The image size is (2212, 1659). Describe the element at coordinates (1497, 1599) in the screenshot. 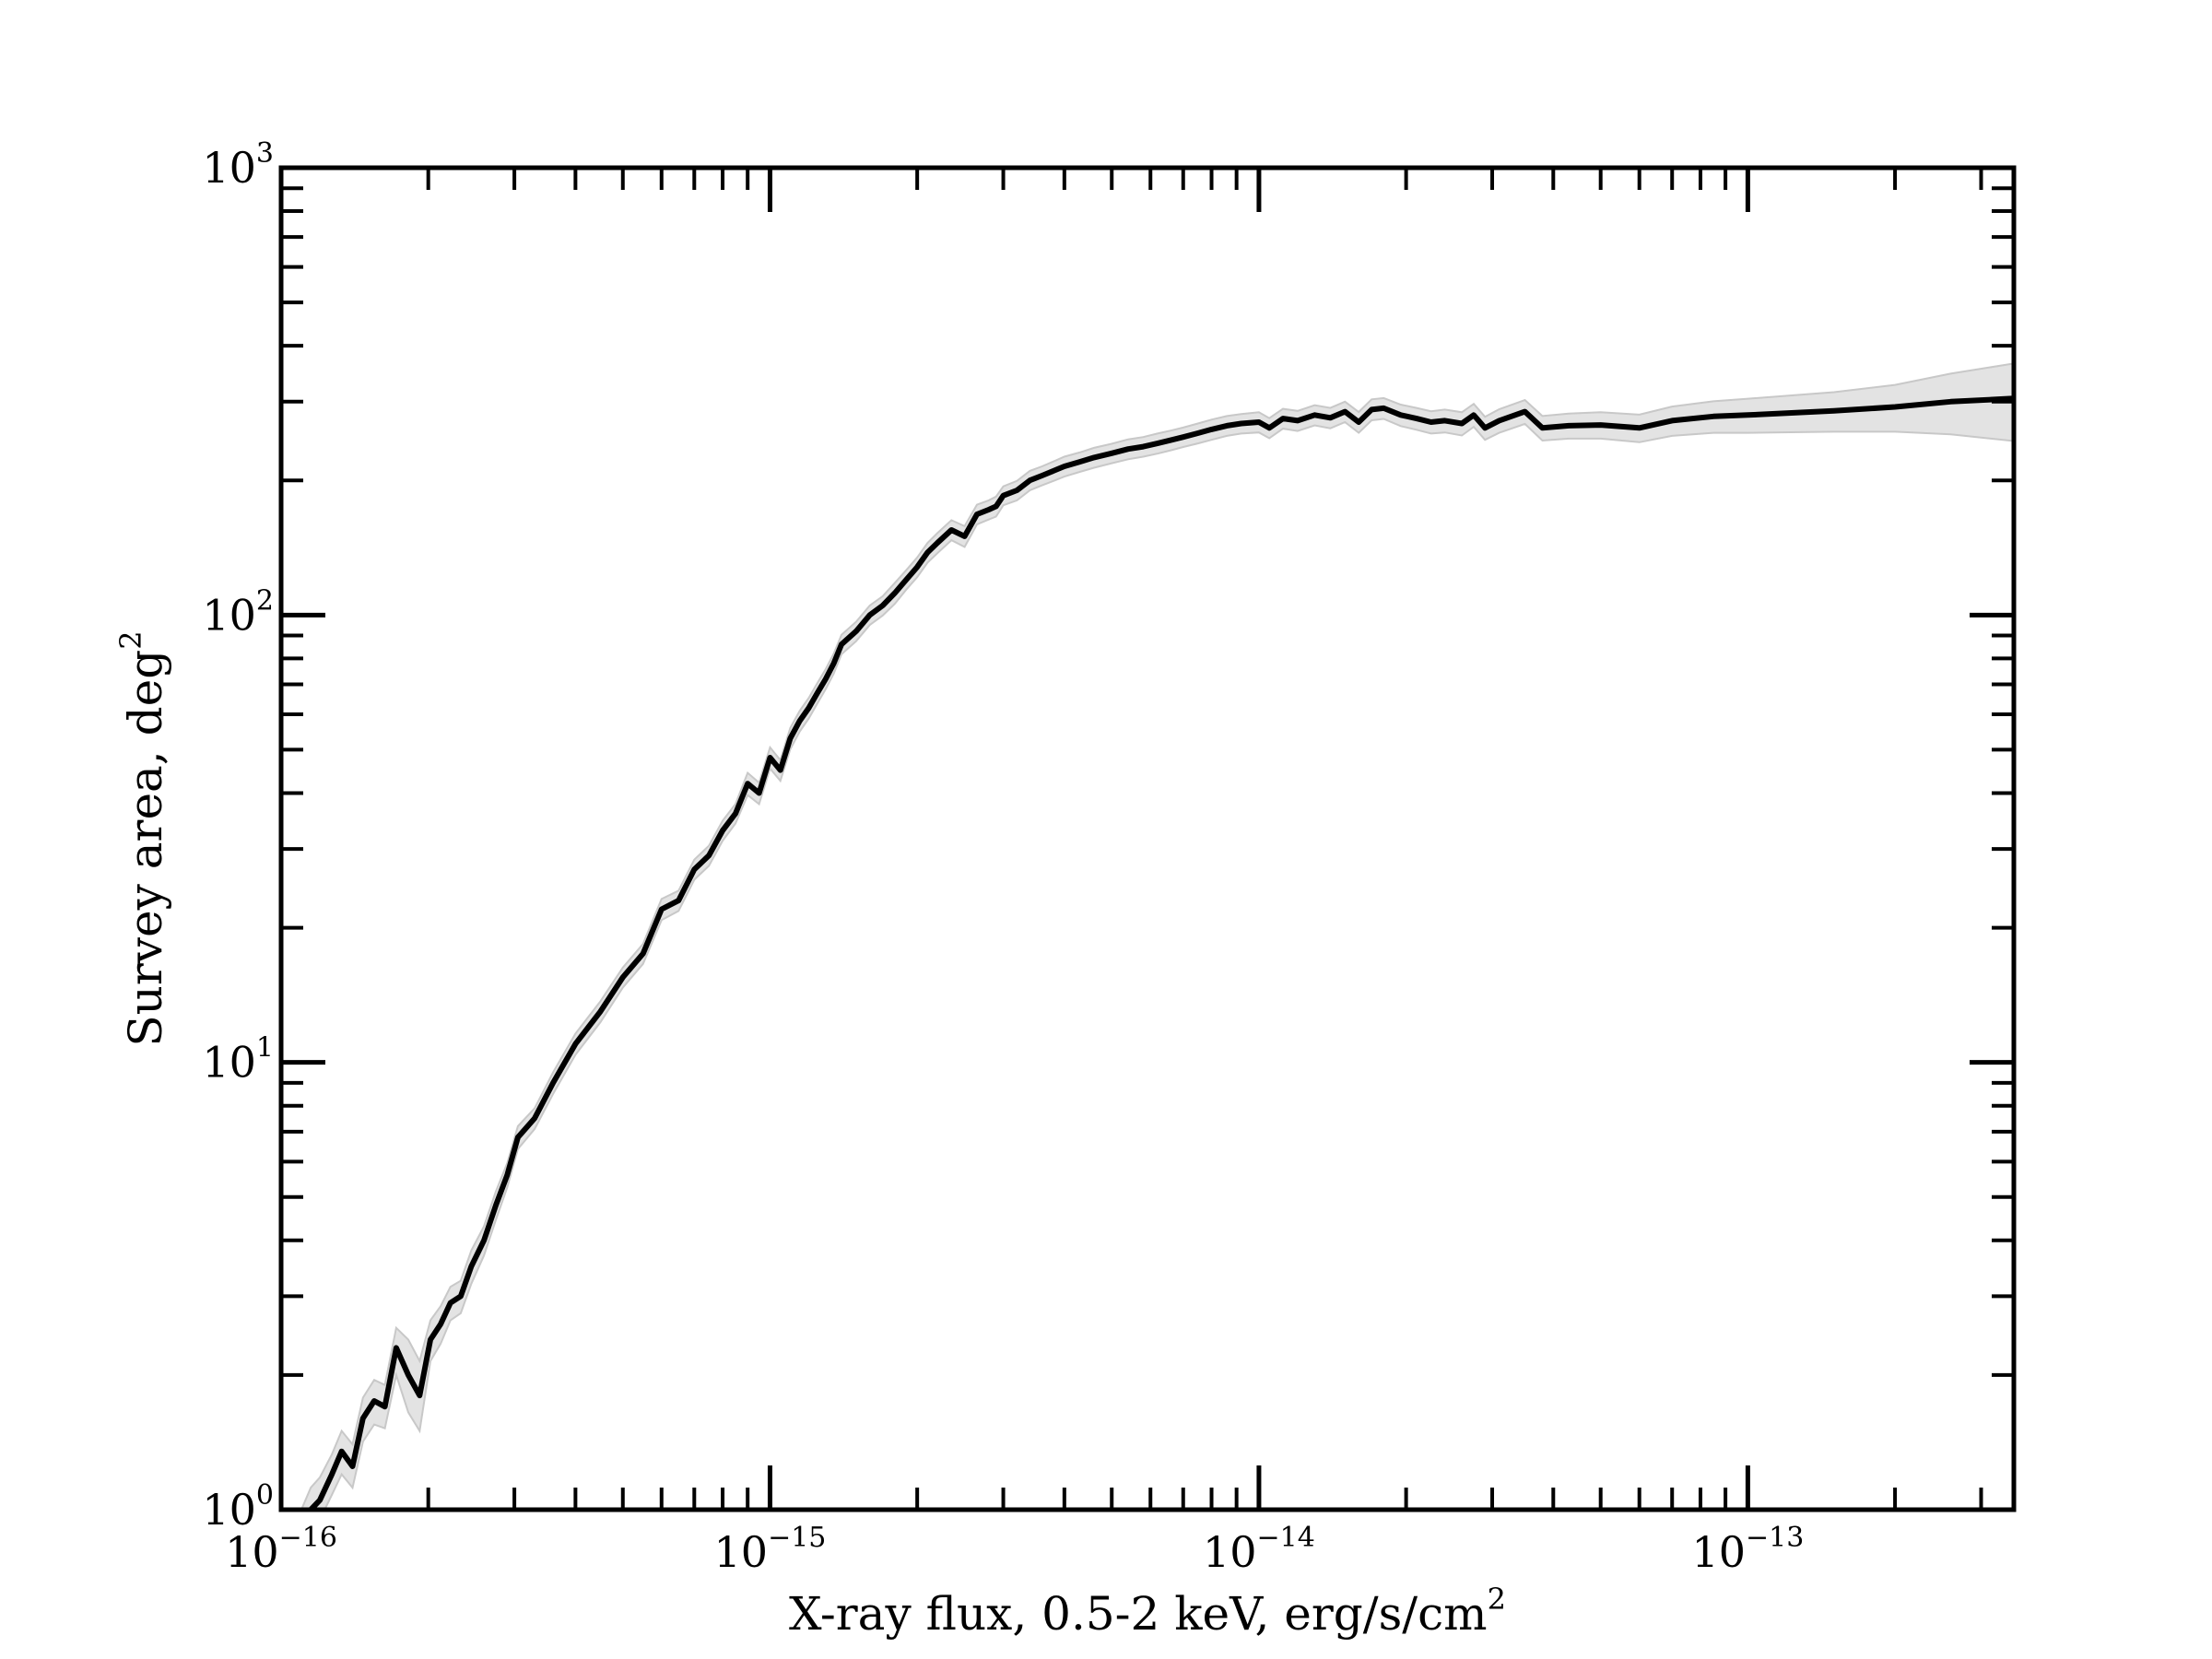

I see `x-axis-title-superscript: 2` at that location.